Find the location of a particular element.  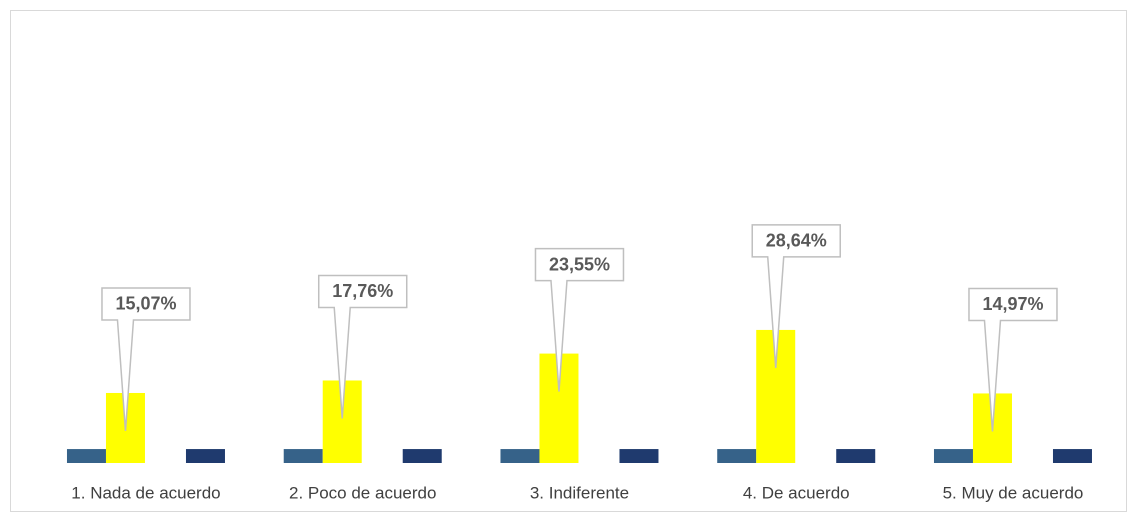

x-tick-label: 3. Indiferente is located at coordinates (579, 492).